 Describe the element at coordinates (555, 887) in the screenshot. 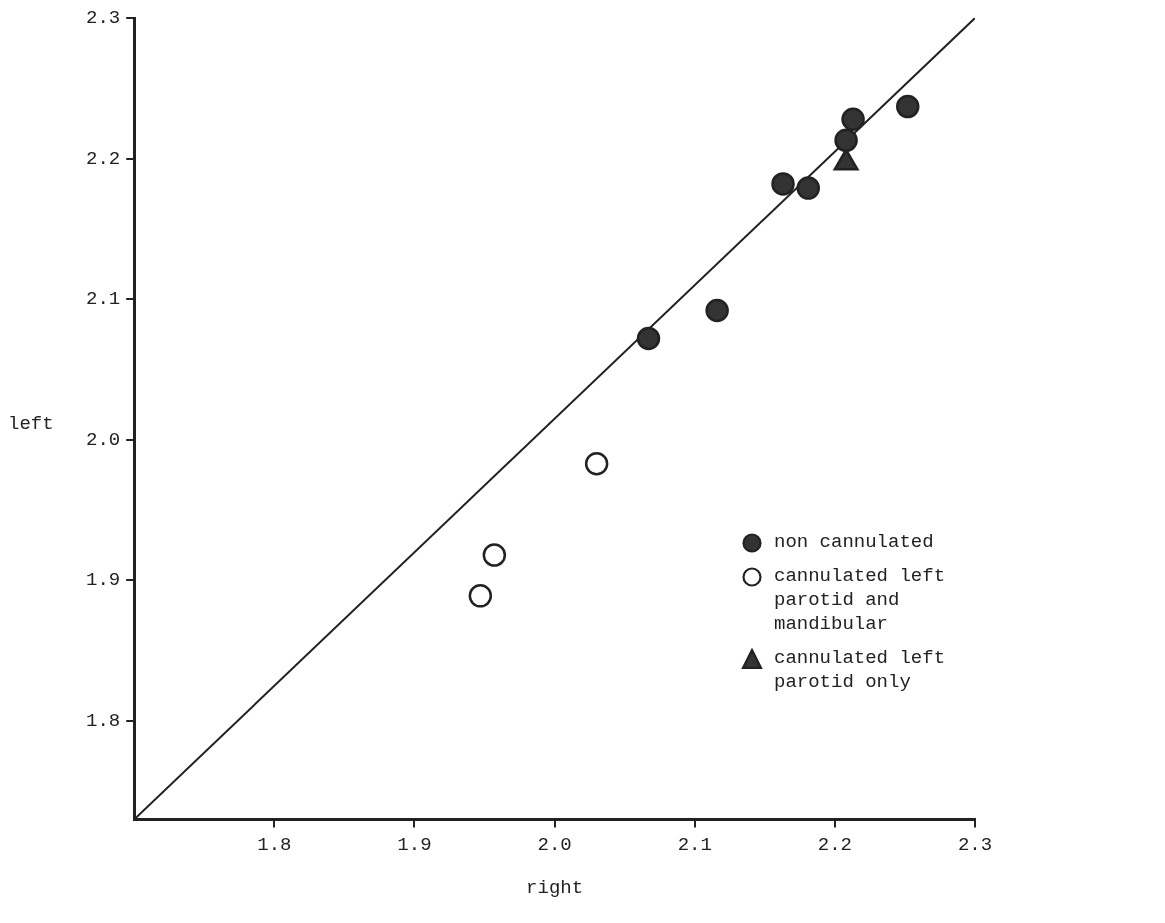

I see `x-axis-title: right` at that location.